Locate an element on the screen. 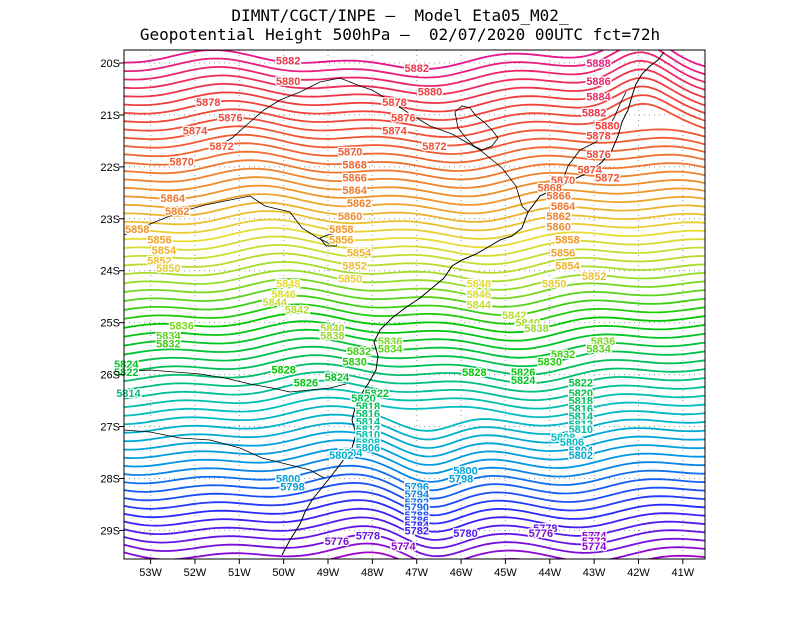  contour-label: 5874 is located at coordinates (589, 170).